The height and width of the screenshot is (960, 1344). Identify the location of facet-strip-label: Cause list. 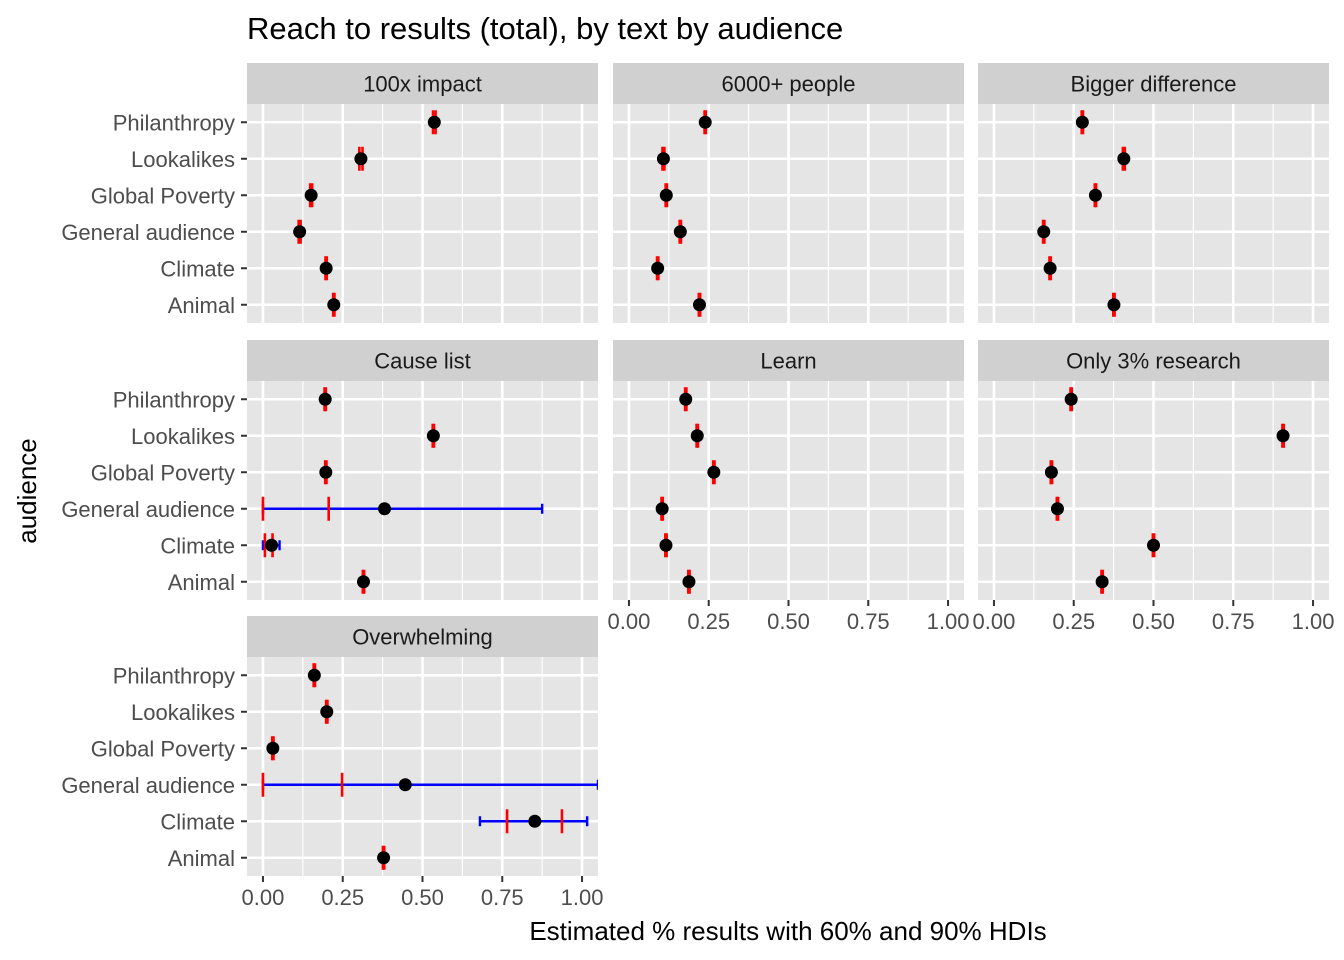
(422, 361).